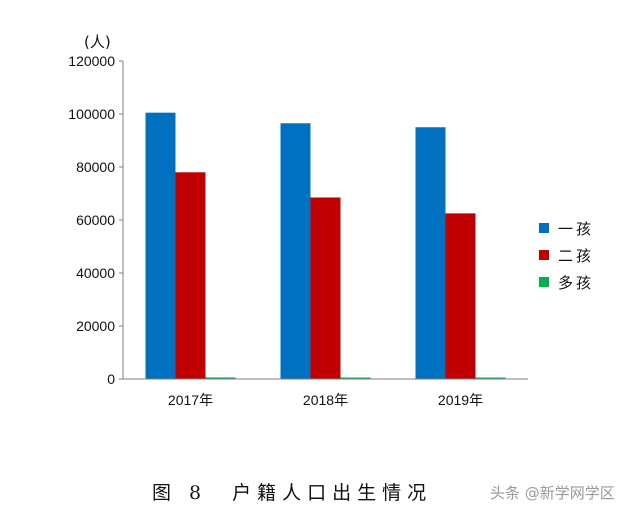 Image resolution: width=640 pixels, height=514 pixels. Describe the element at coordinates (576, 229) in the screenshot. I see `legend-label: 一孩` at that location.